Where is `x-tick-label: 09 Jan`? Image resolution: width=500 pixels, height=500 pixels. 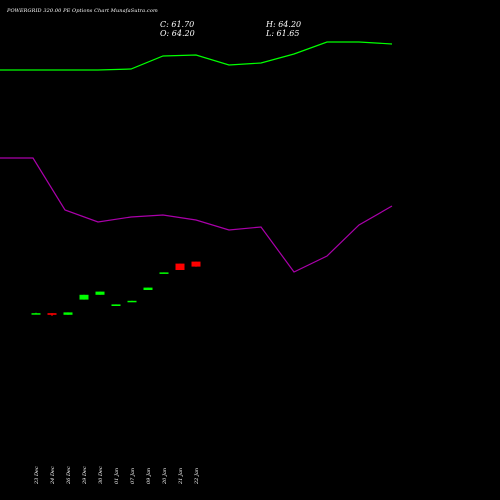 x-tick-label: 09 Jan is located at coordinates (149, 476).